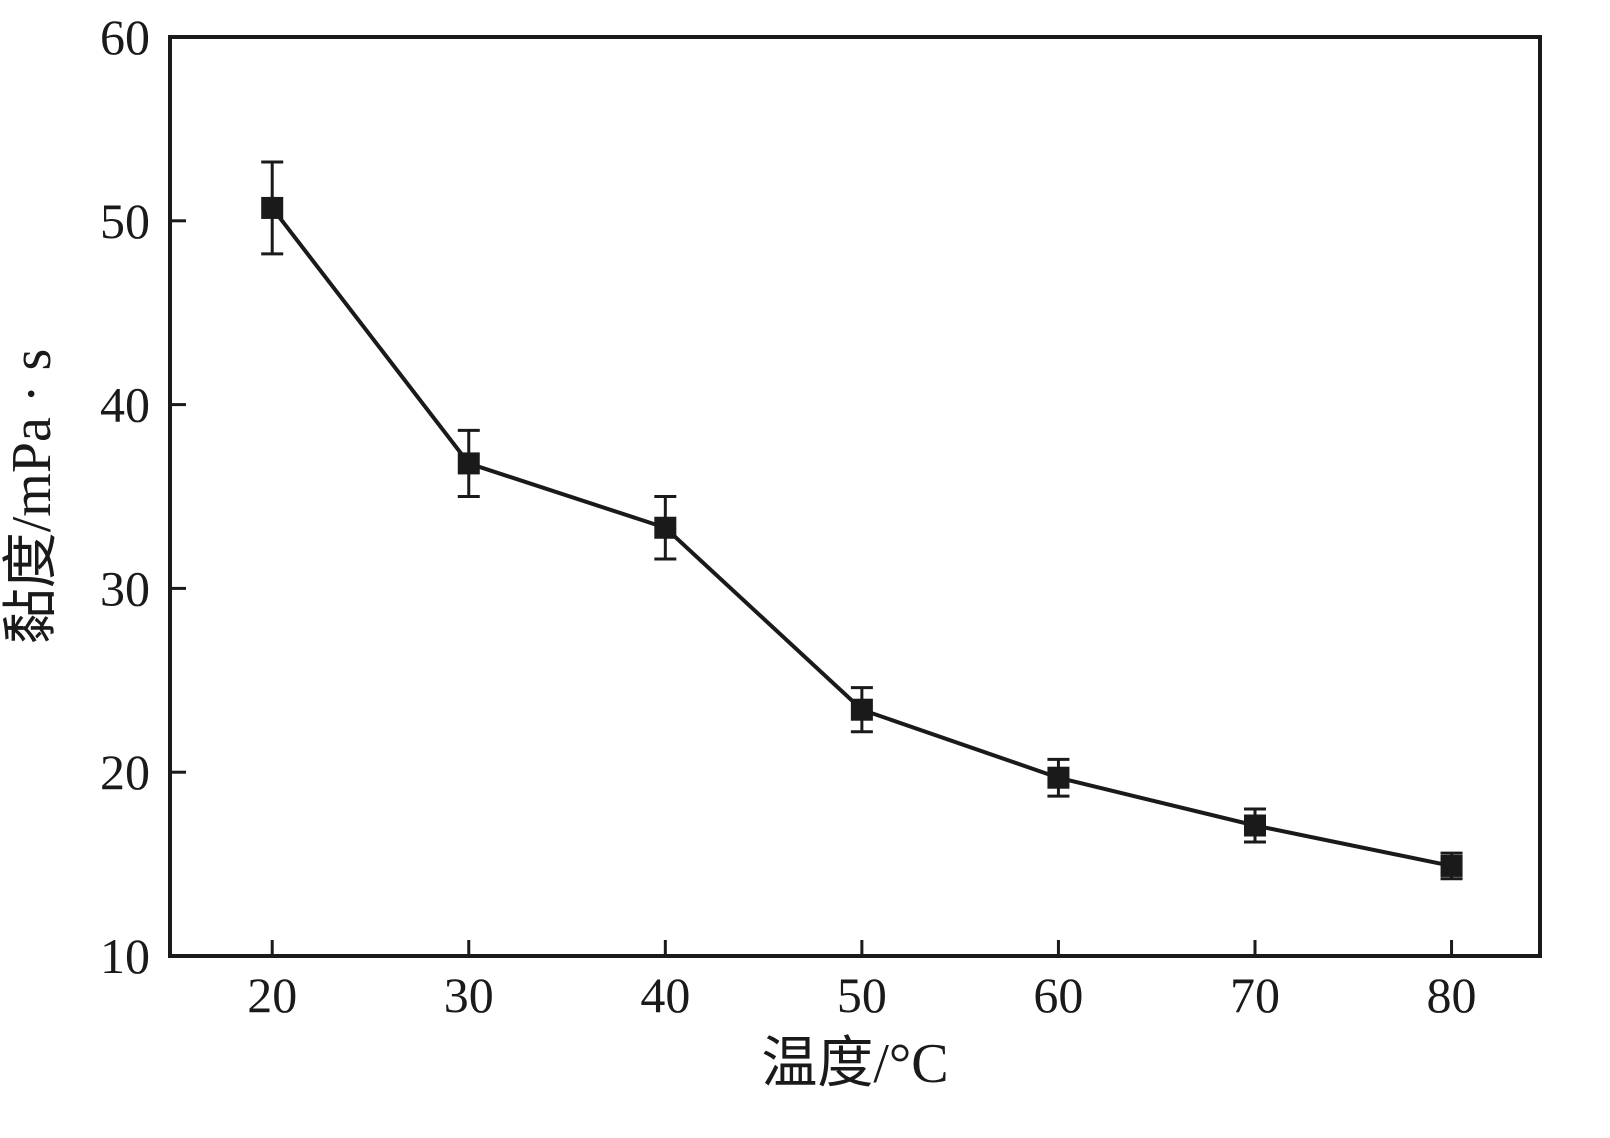 Image resolution: width=1610 pixels, height=1138 pixels. I want to click on y-tick-label: 50, so click(125, 221).